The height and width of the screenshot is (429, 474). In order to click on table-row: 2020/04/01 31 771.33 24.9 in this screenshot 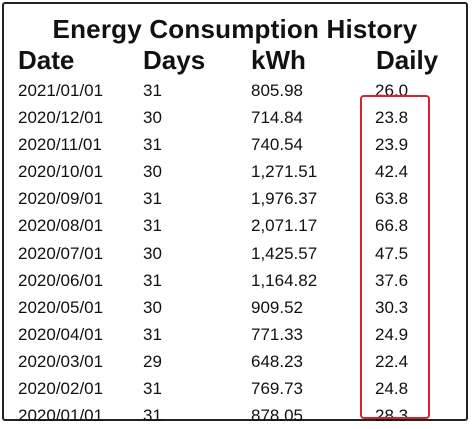, I will do `click(235, 334)`.